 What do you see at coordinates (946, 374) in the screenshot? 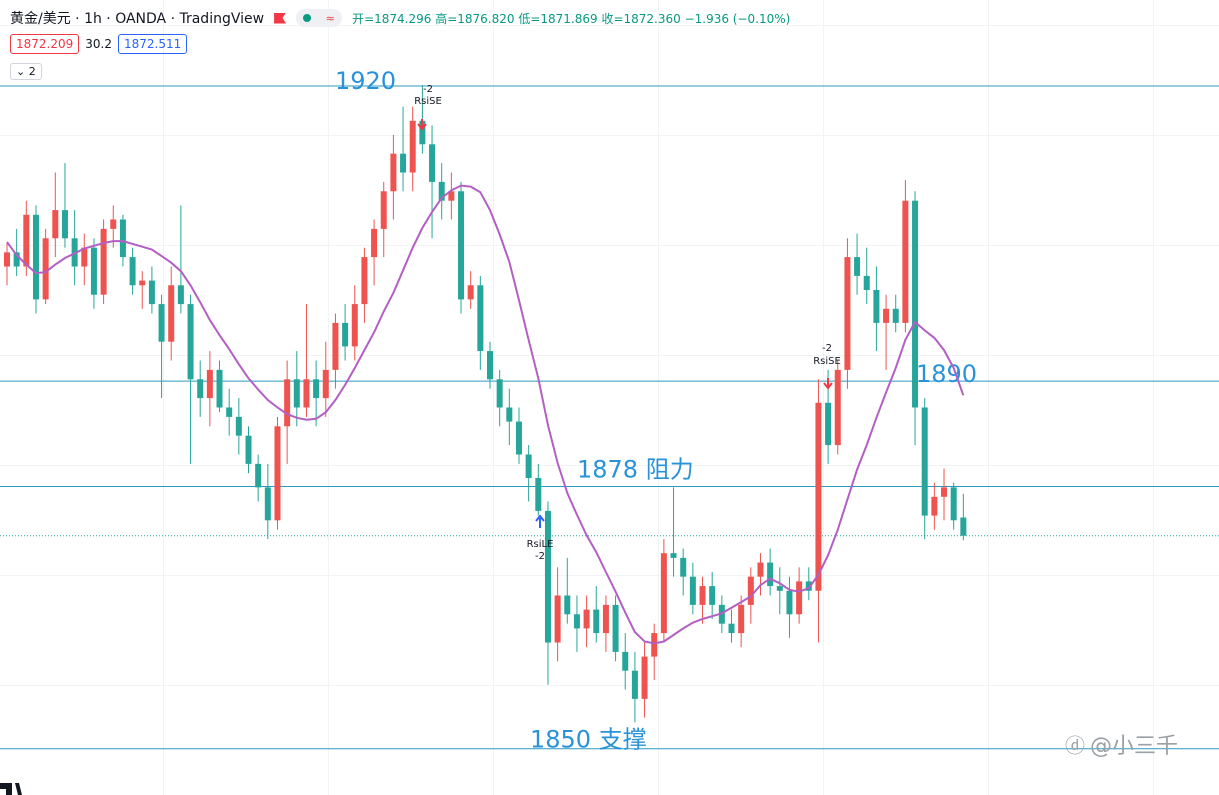
I see `level-label: 1890` at bounding box center [946, 374].